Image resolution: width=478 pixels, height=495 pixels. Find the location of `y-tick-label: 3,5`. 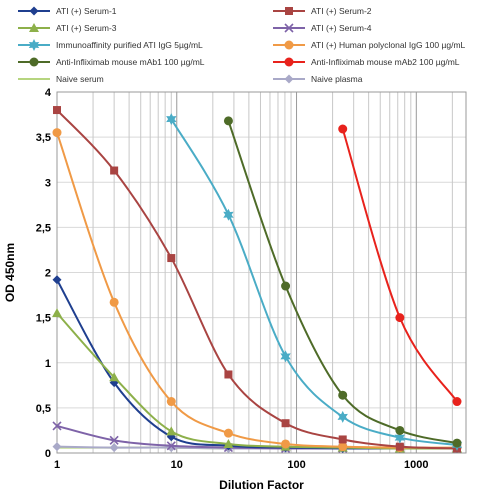

y-tick-label: 3,5 is located at coordinates (43, 138).